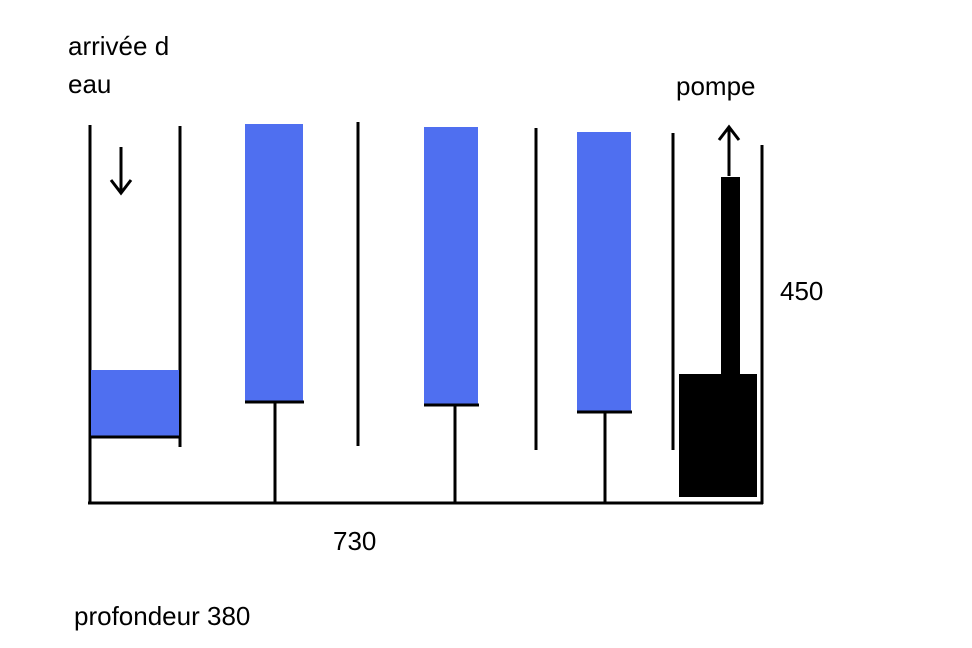  I want to click on inlet-label: eau, so click(89, 84).